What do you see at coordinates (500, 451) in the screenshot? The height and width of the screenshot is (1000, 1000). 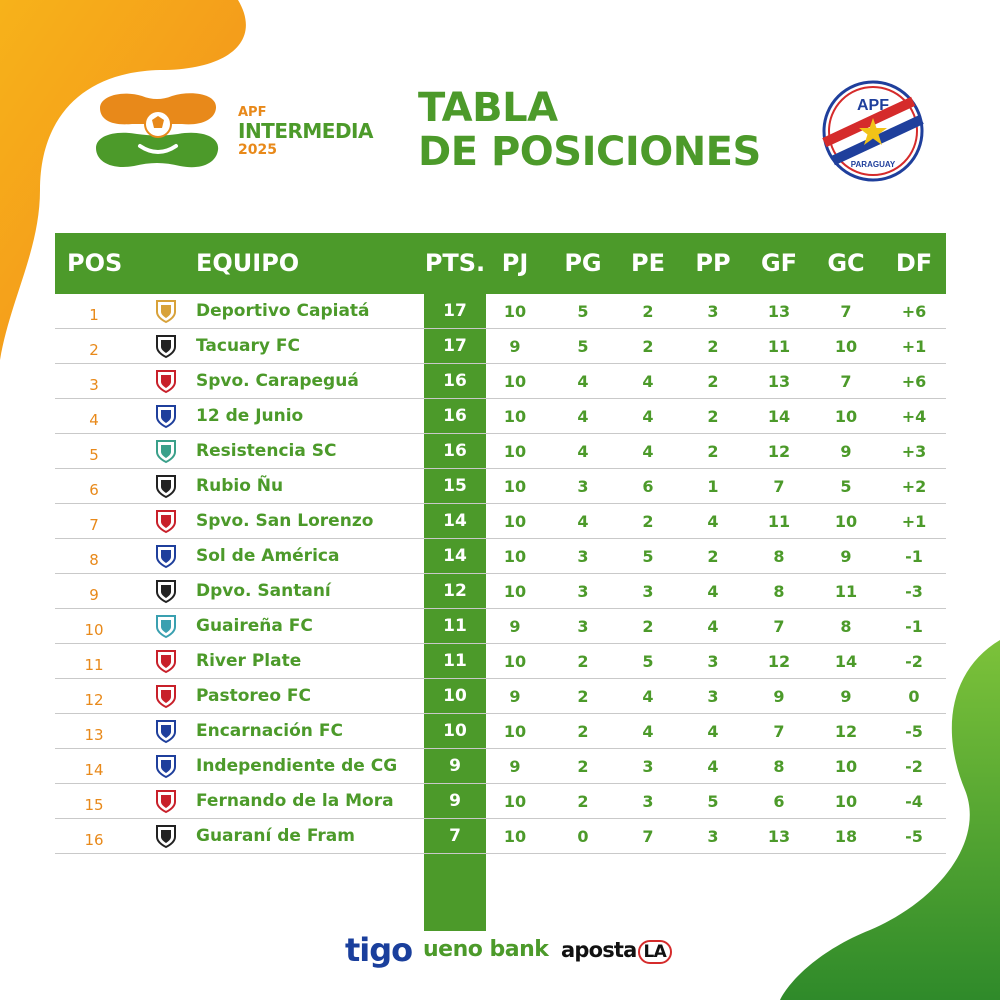 I see `table-row: 5 Resistencia SC 16 10 4 4 2 12 9 +3` at bounding box center [500, 451].